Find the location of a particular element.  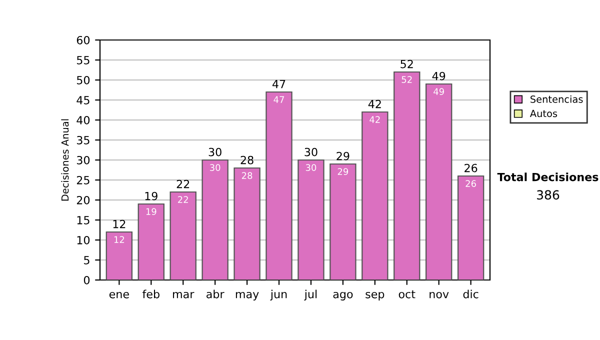

x-tick-label: oct is located at coordinates (407, 294).